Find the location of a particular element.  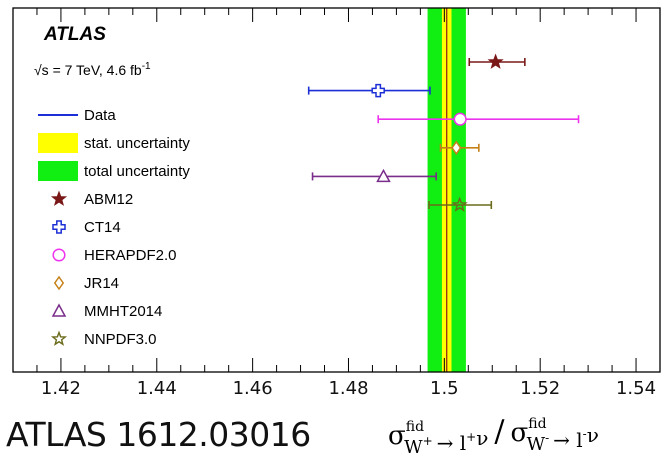

chart-subtitle: √s = 7 TeV, 4.6 fb-1 is located at coordinates (92, 69).